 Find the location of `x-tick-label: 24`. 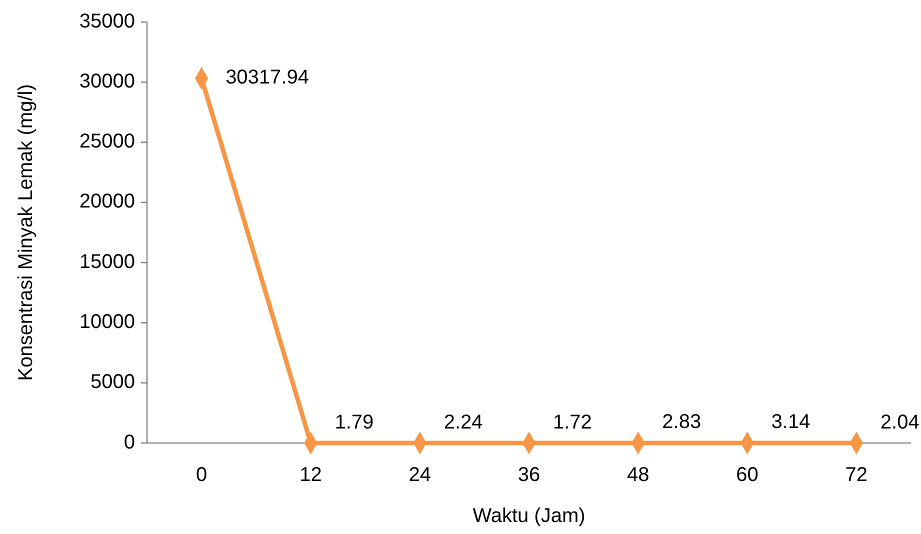

x-tick-label: 24 is located at coordinates (419, 475).